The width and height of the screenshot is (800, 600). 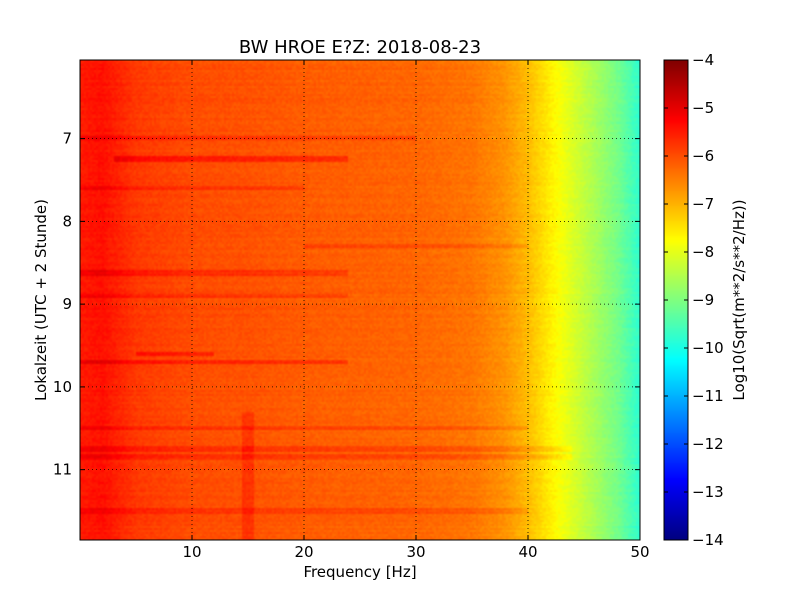 What do you see at coordinates (62, 387) in the screenshot?
I see `y-tick-label: 10` at bounding box center [62, 387].